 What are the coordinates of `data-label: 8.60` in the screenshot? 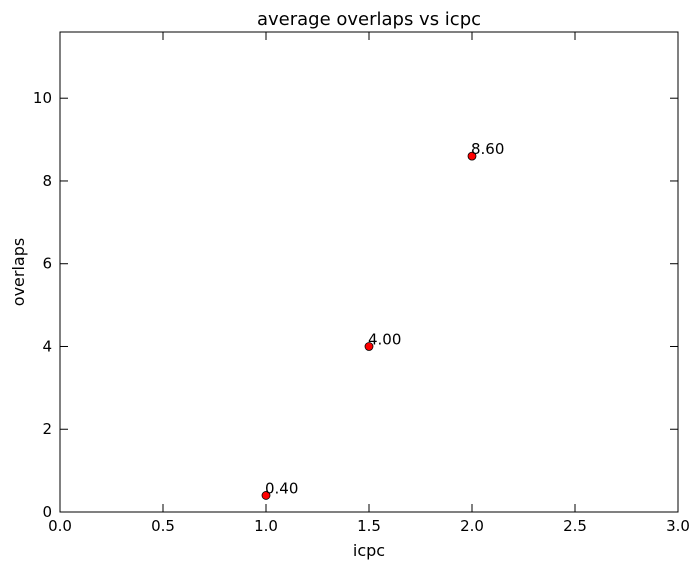 It's located at (487, 149).